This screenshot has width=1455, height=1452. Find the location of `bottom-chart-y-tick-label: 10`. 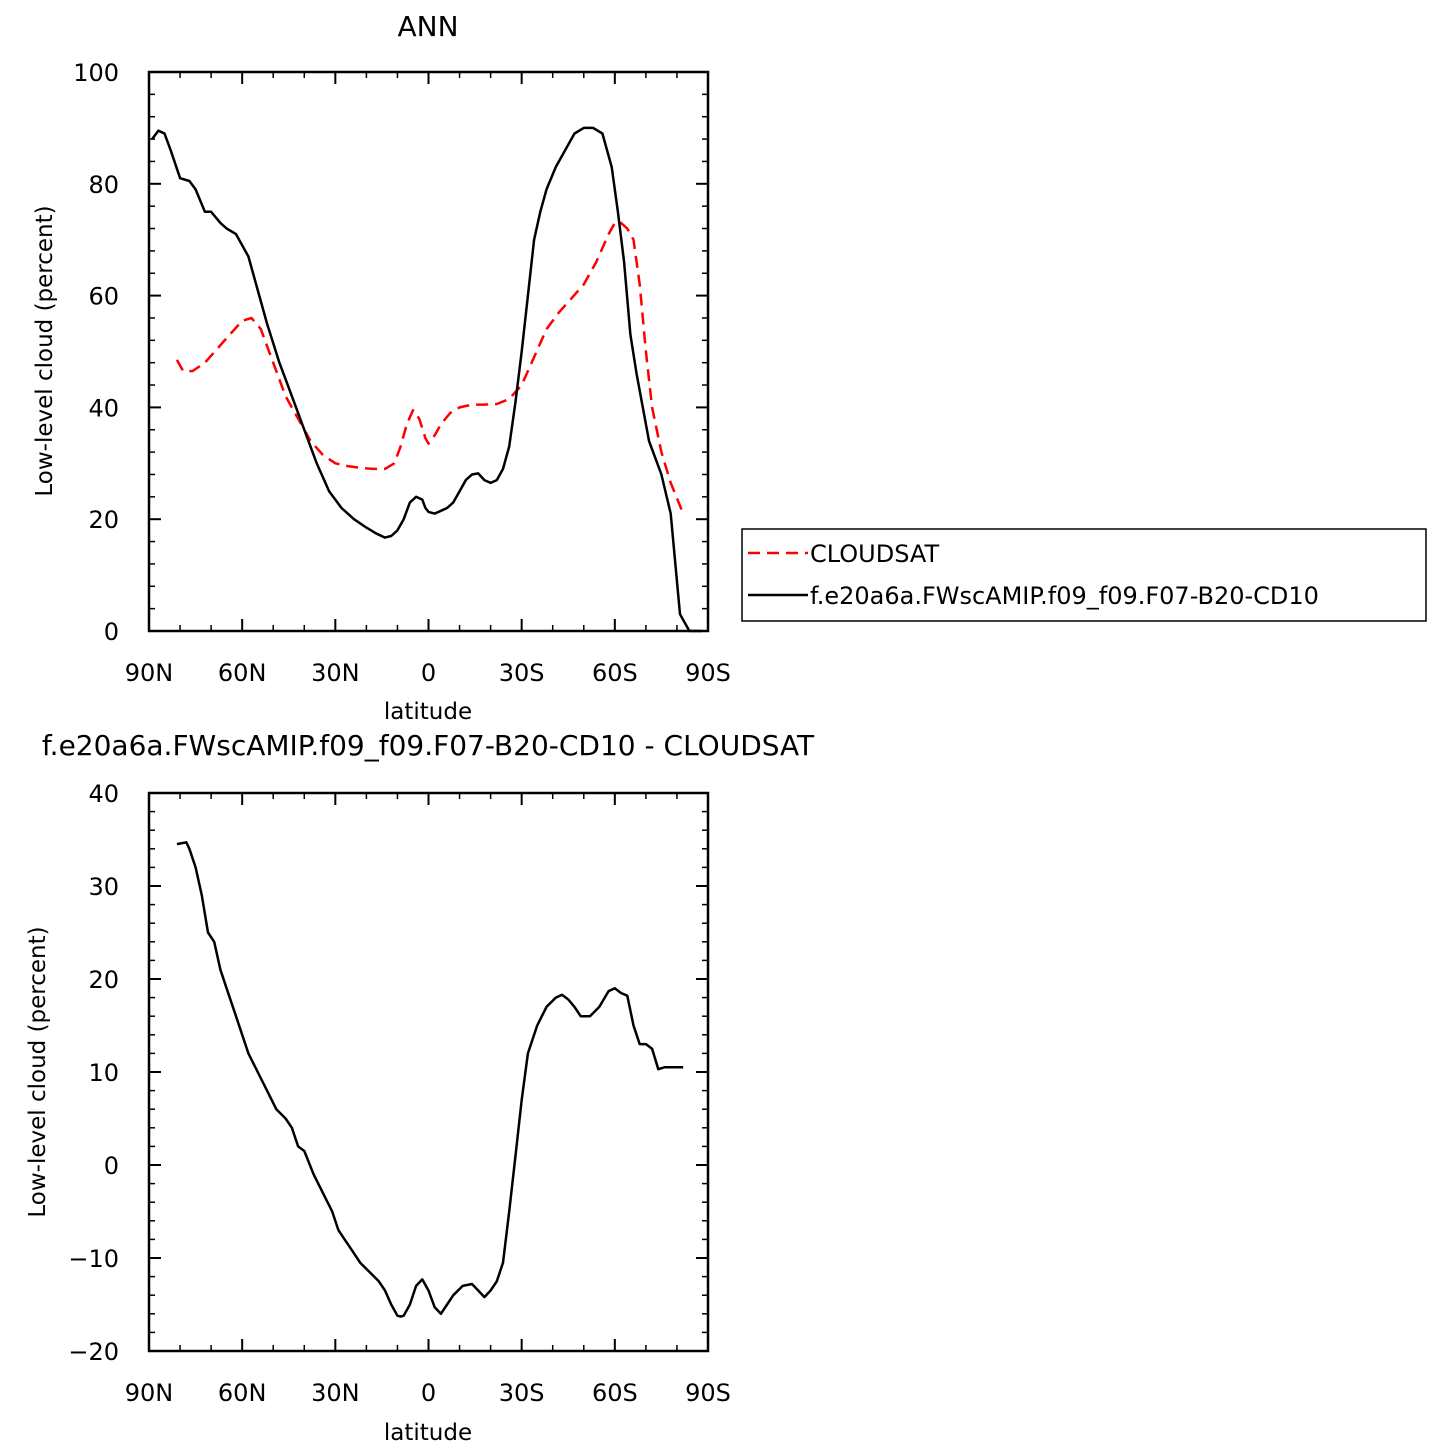

bottom-chart-y-tick-label: 10 is located at coordinates (103, 1073).